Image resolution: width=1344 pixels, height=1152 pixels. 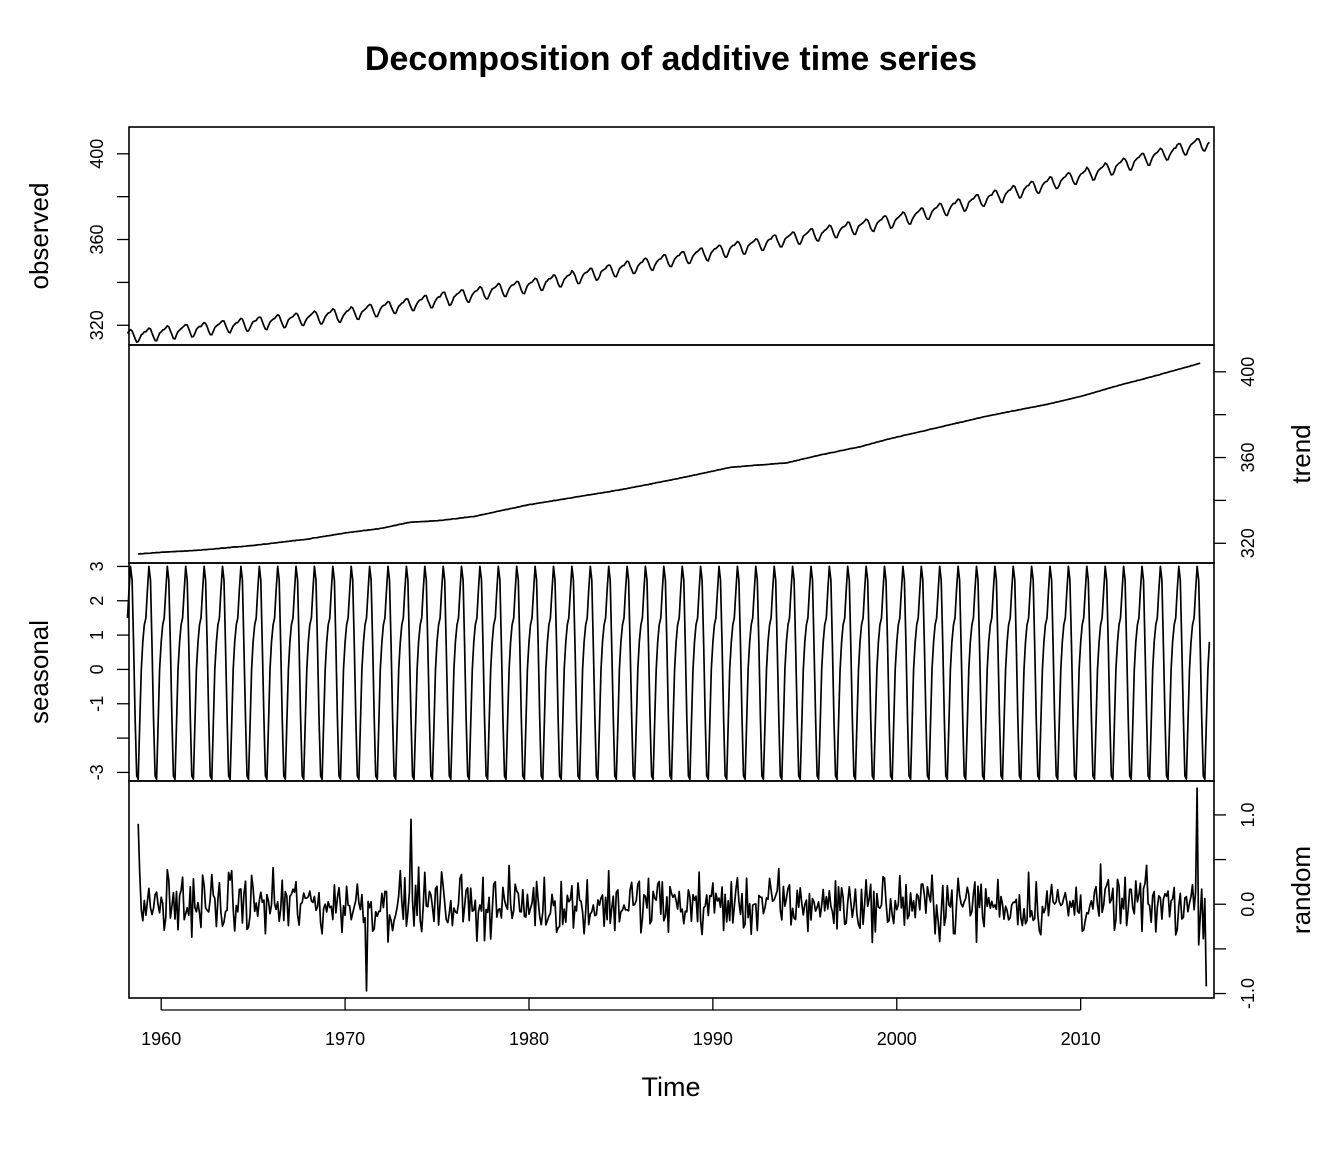 I want to click on observed-ytick-label: 360, so click(x=97, y=240).